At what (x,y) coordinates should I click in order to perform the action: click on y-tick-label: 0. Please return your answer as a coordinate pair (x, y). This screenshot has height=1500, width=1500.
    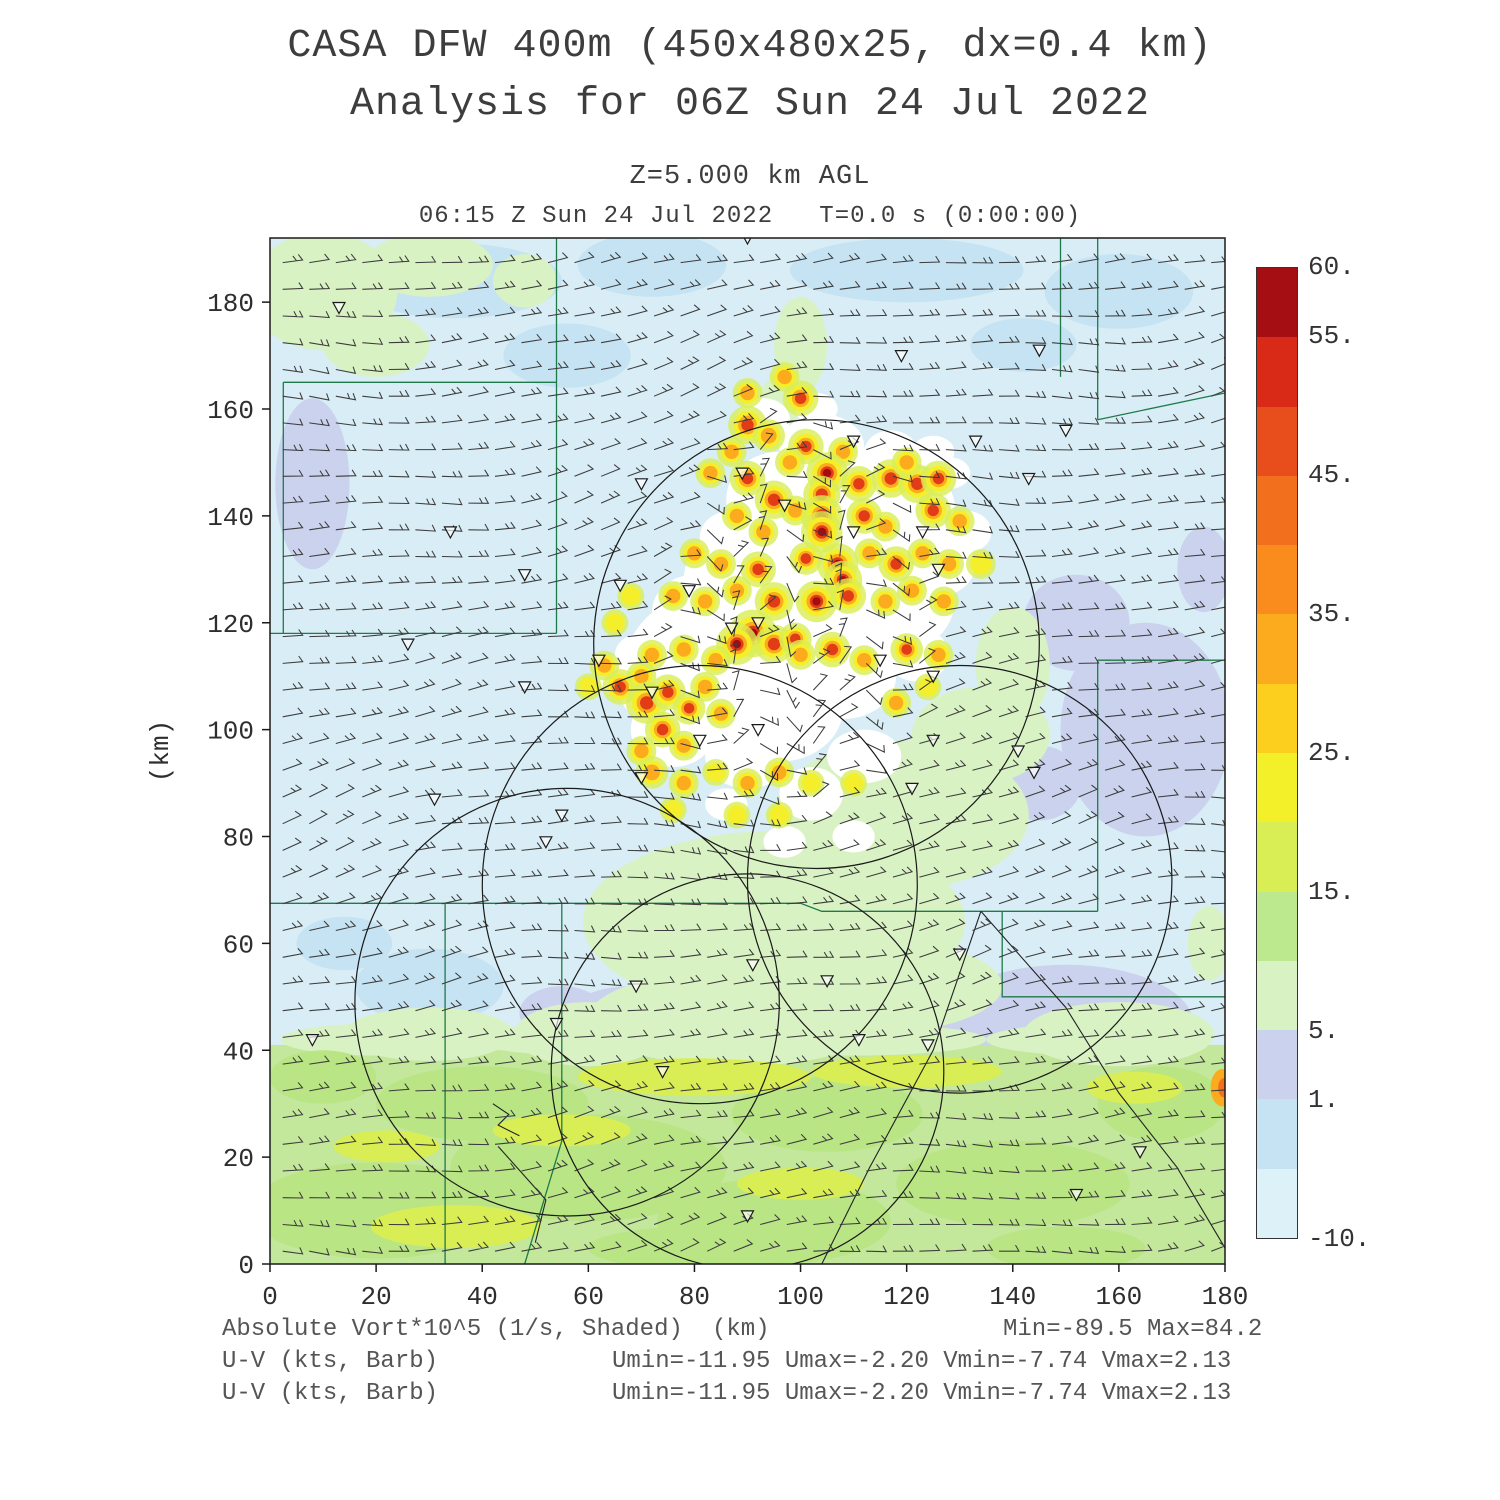
    Looking at the image, I should click on (246, 1266).